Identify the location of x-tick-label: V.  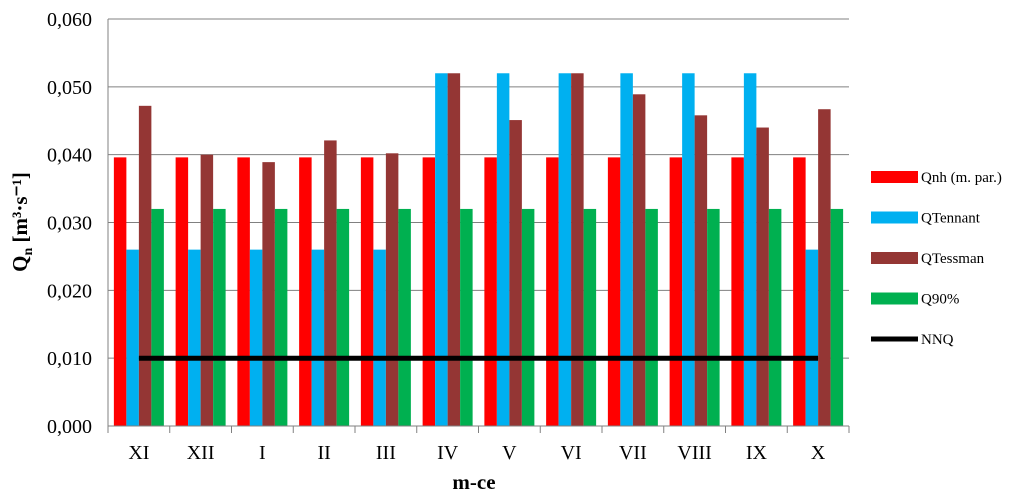
(509, 453).